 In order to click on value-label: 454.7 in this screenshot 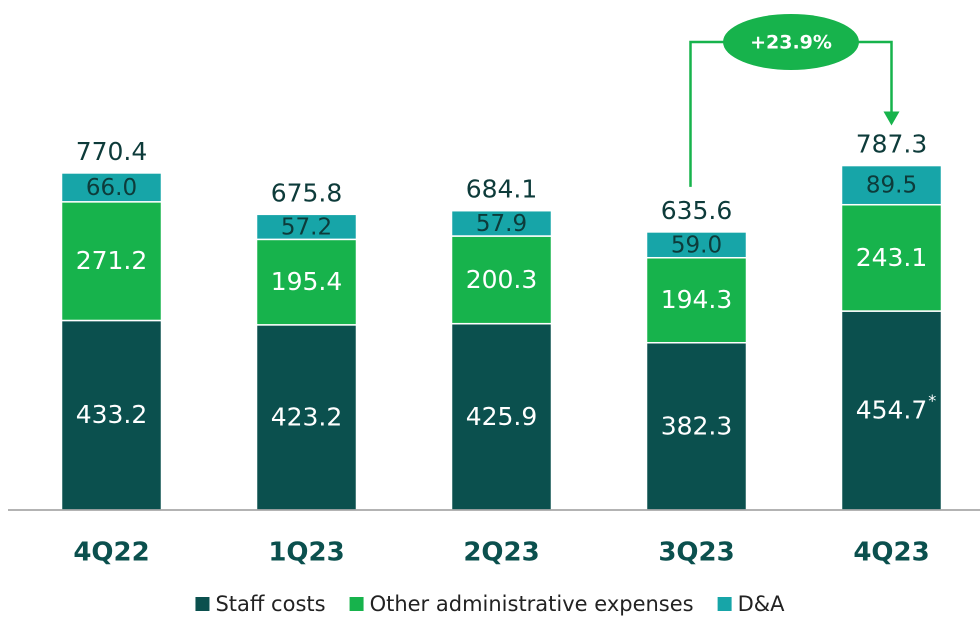, I will do `click(892, 410)`.